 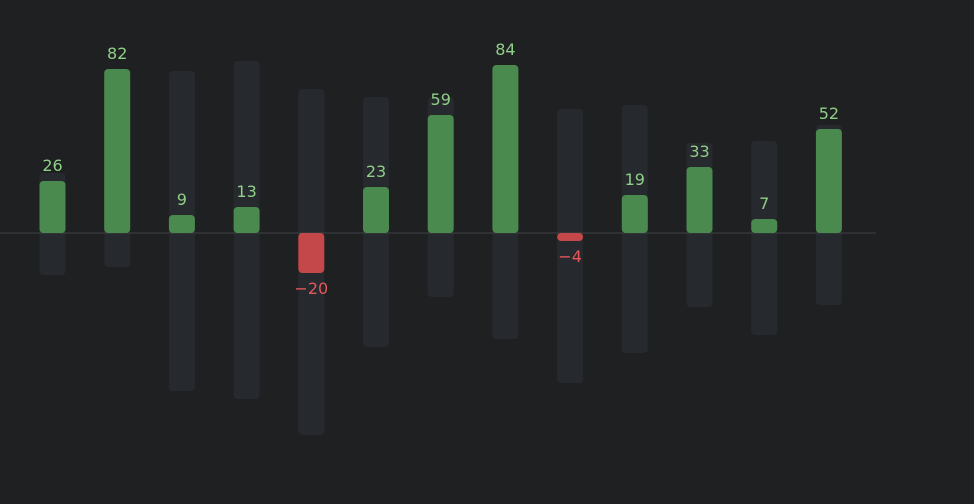 What do you see at coordinates (52, 165) in the screenshot?
I see `data-label-0: 26` at bounding box center [52, 165].